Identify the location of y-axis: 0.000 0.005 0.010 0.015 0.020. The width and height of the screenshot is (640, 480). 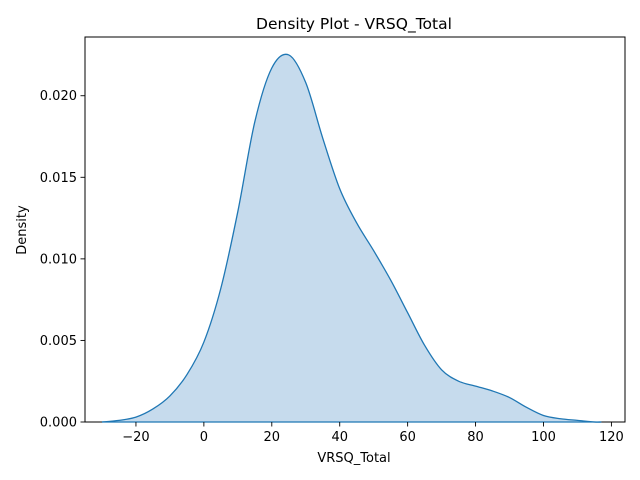
(62, 260).